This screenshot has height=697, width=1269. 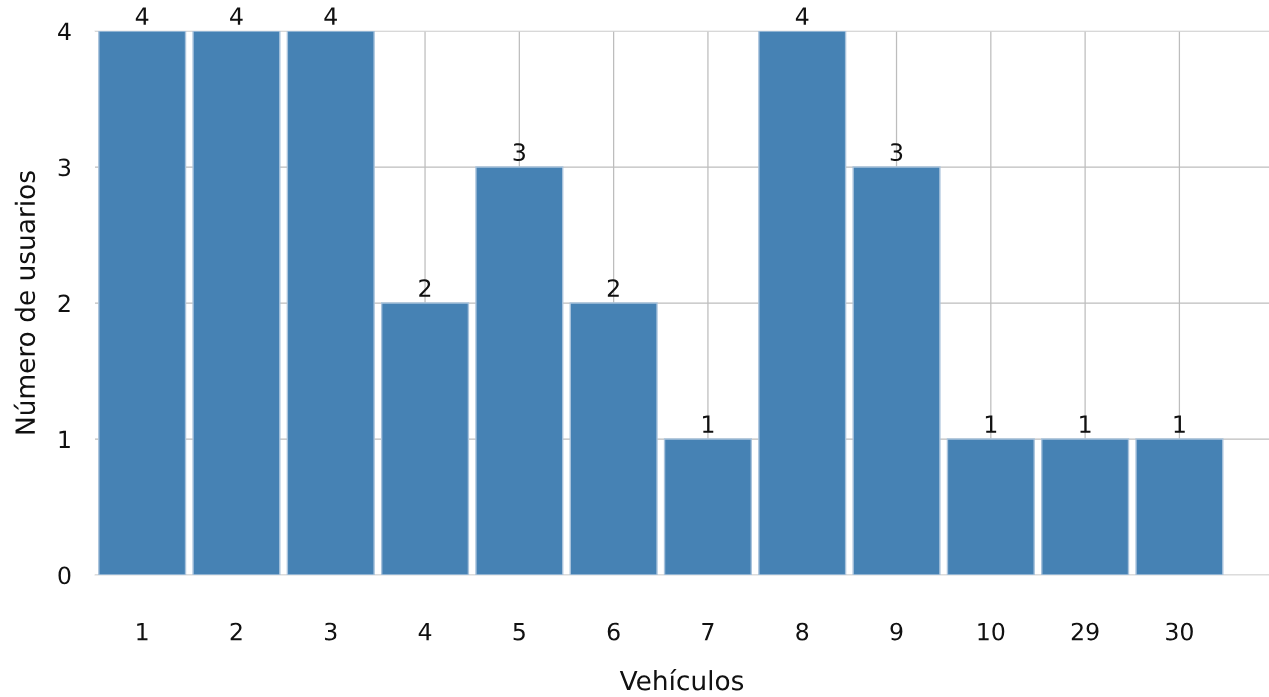 What do you see at coordinates (142, 631) in the screenshot?
I see `x-tick-label: 1` at bounding box center [142, 631].